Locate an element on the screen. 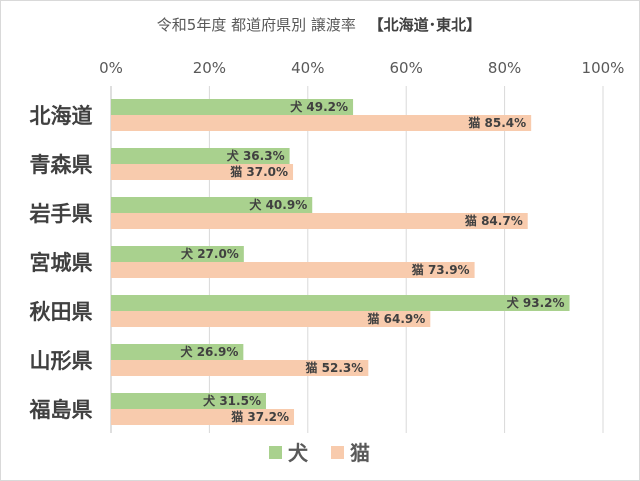 Image resolution: width=640 pixels, height=481 pixels. data-label: 犬 26.9% is located at coordinates (210, 351).